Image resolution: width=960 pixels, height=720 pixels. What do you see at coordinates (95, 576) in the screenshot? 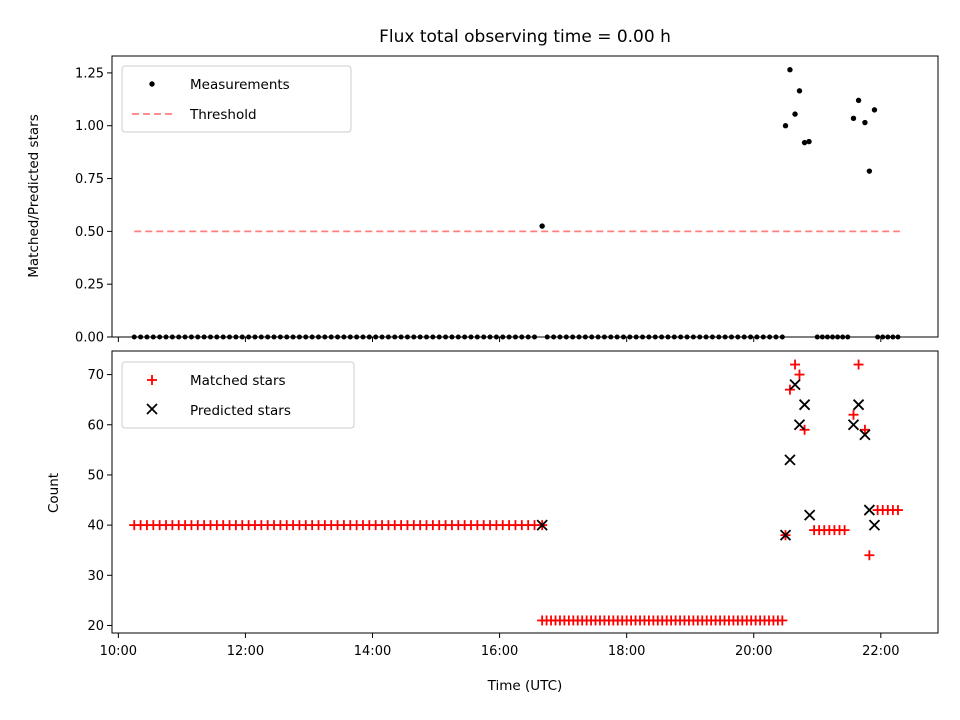
I see `bottom-y-tick-label: 30` at bounding box center [95, 576].